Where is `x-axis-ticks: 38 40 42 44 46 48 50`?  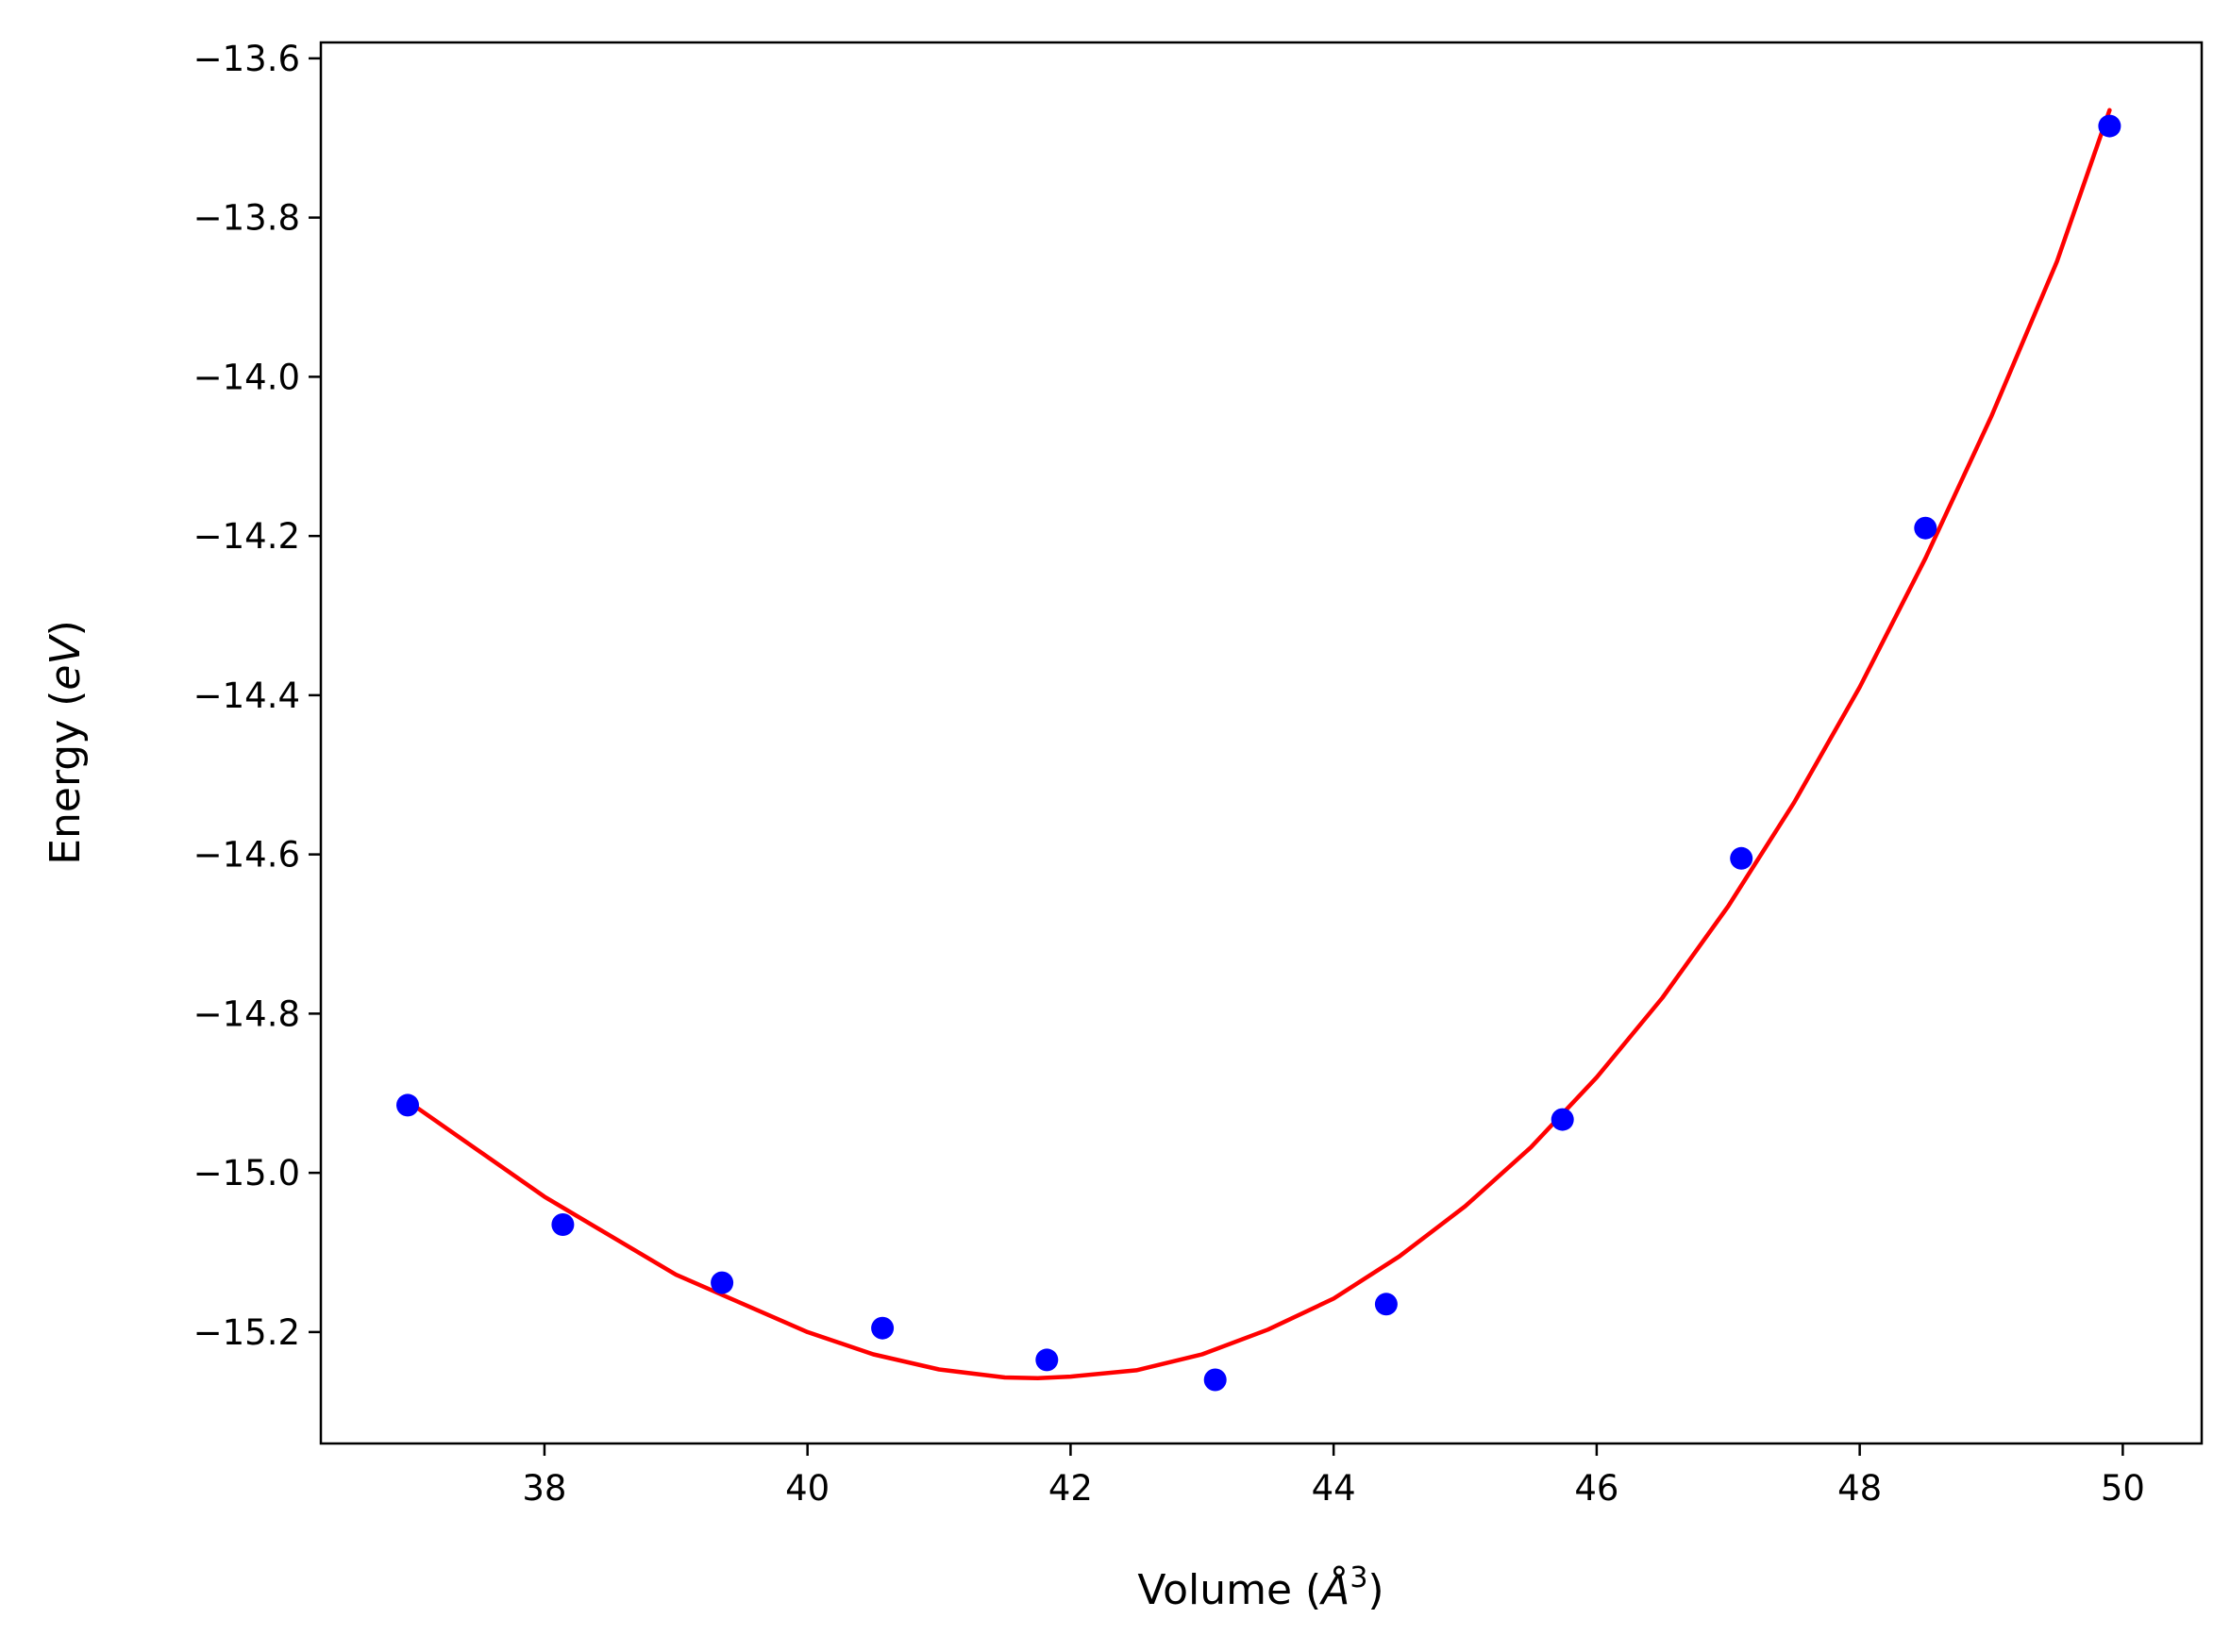 x-axis-ticks: 38 40 42 44 46 48 50 is located at coordinates (1333, 1476).